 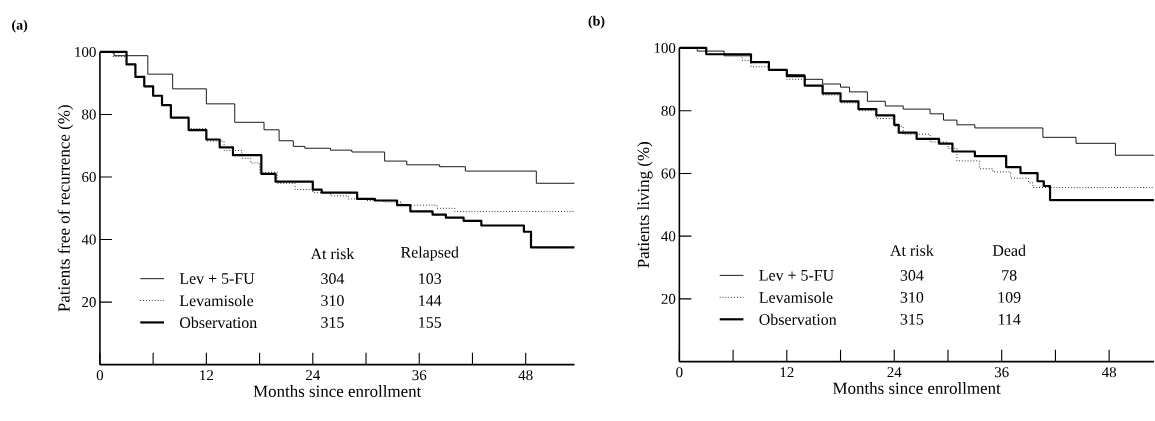 What do you see at coordinates (645, 205) in the screenshot?
I see `y-axis-title: Patients living (%)` at bounding box center [645, 205].